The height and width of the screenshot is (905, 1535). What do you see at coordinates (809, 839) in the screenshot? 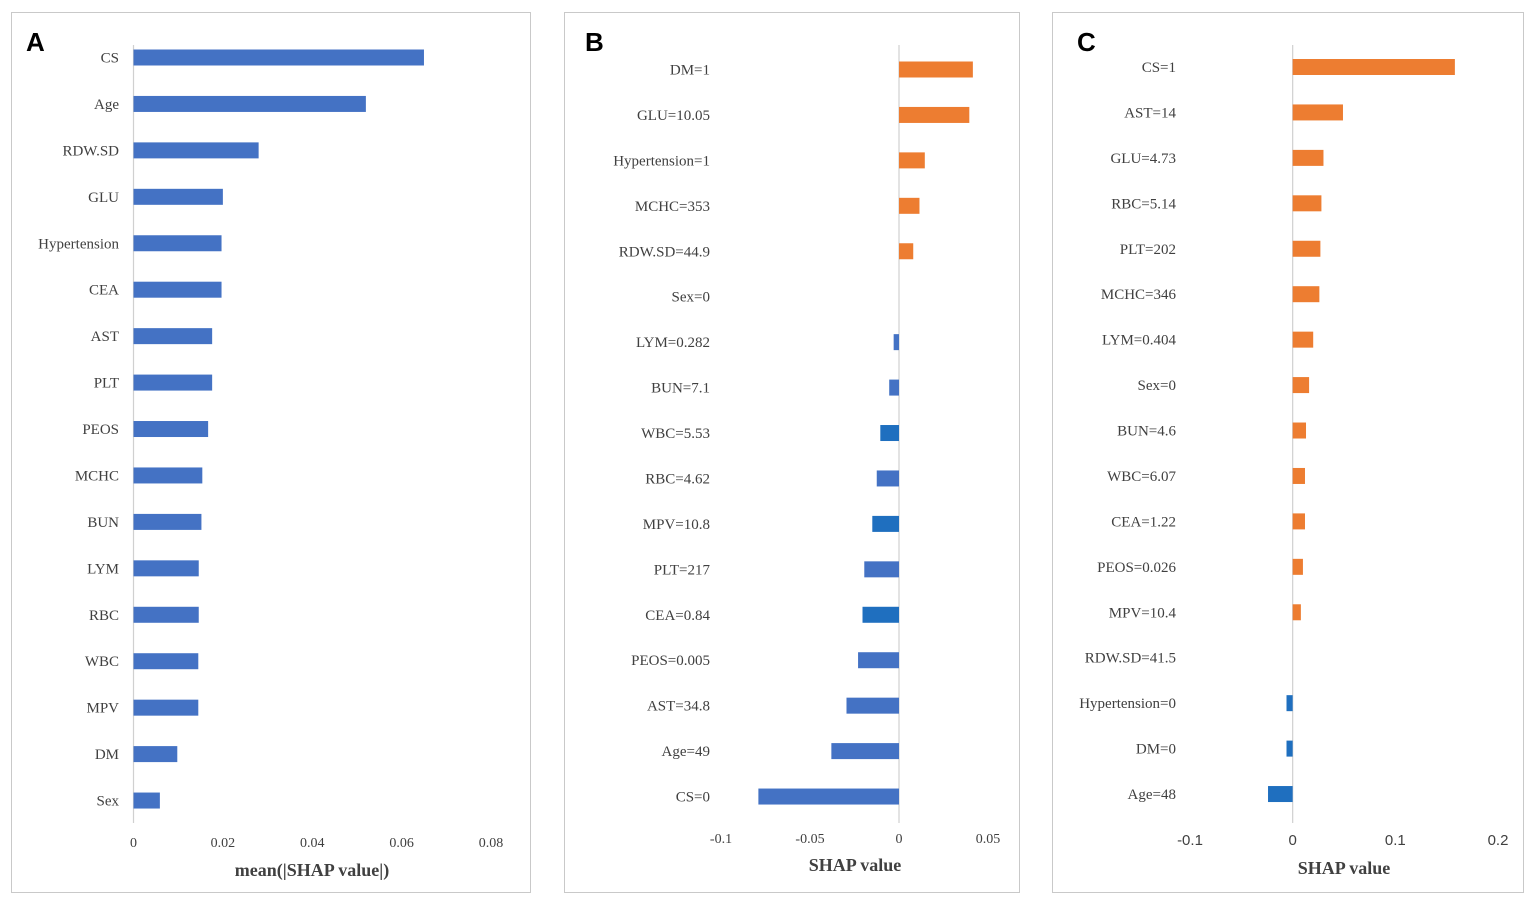
I see `x-tick-label: -0.05` at bounding box center [809, 839].